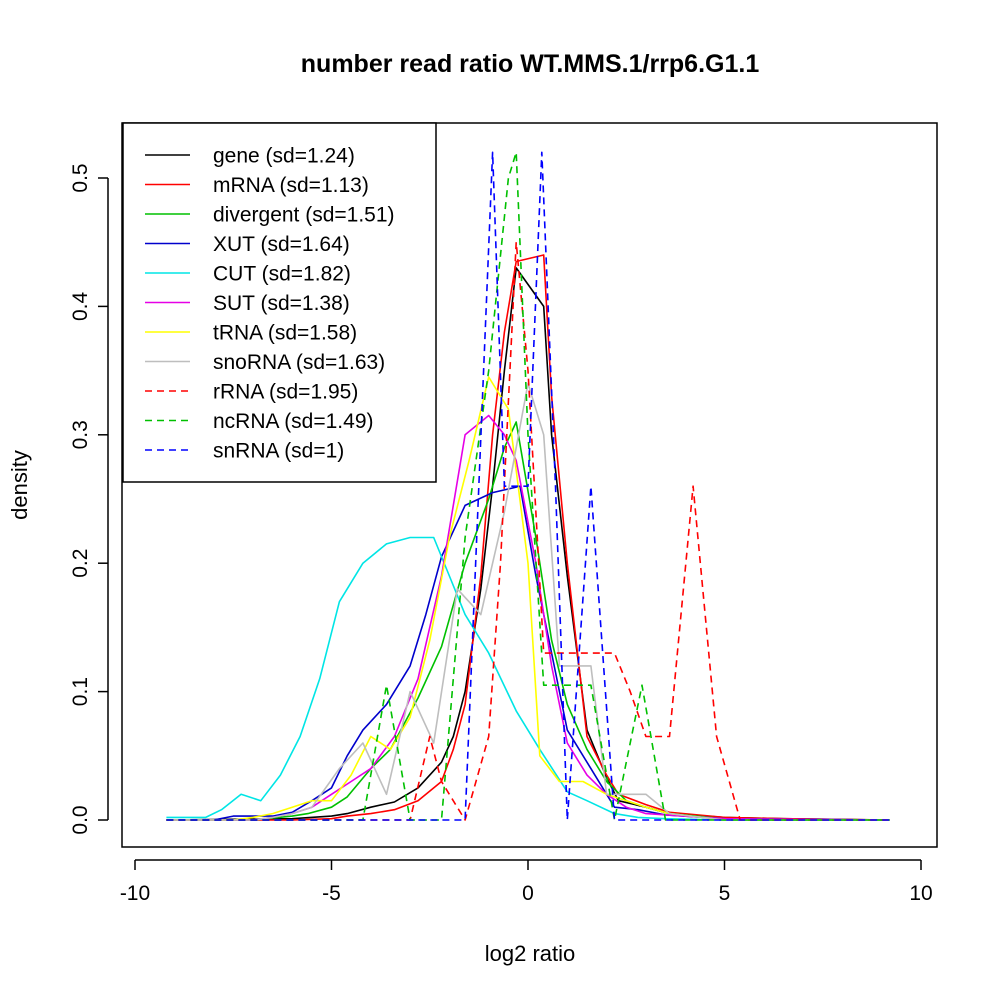 The height and width of the screenshot is (1000, 1000). Describe the element at coordinates (285, 392) in the screenshot. I see `legend-label: rRNA (sd=1.95)` at that location.